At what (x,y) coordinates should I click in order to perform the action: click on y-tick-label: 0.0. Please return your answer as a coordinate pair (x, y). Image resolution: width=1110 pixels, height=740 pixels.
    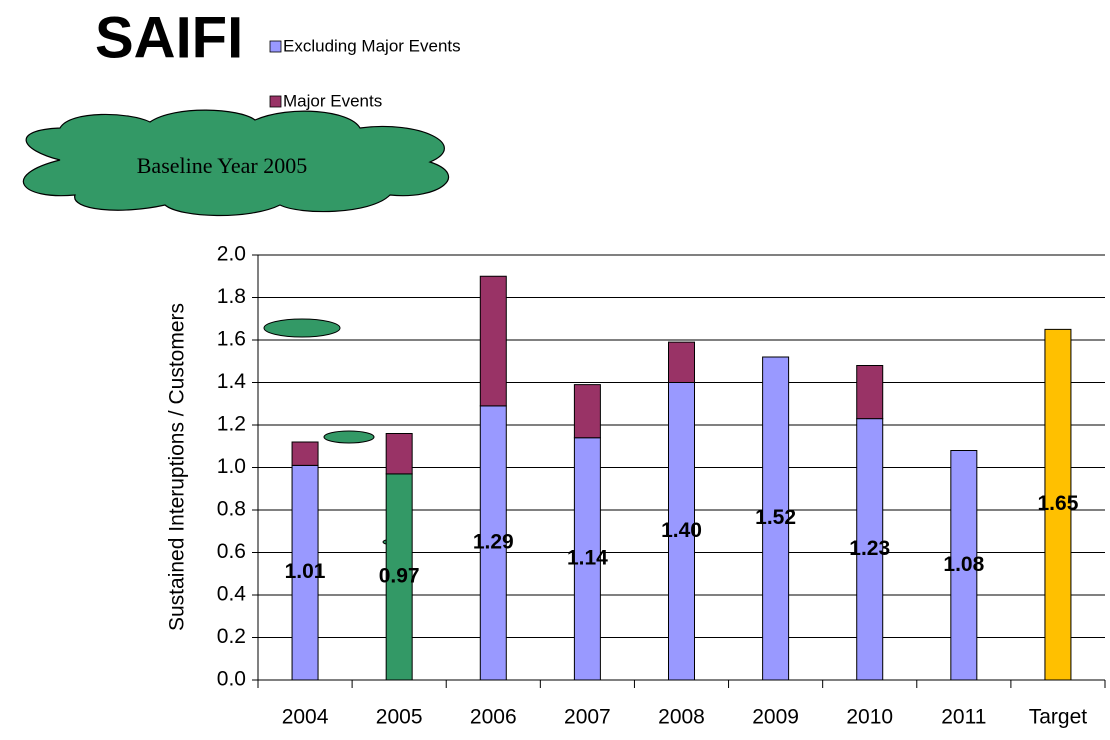
    Looking at the image, I should click on (231, 679).